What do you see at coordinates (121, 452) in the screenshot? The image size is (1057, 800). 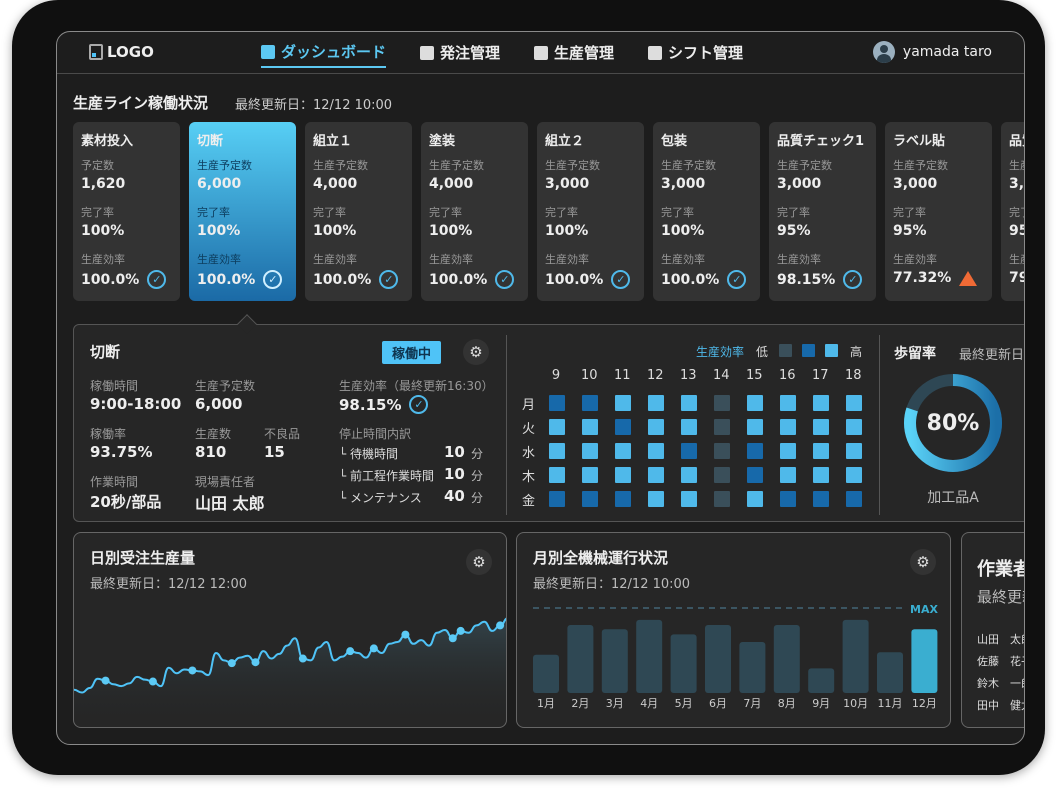 I see `rate: 93.75%` at bounding box center [121, 452].